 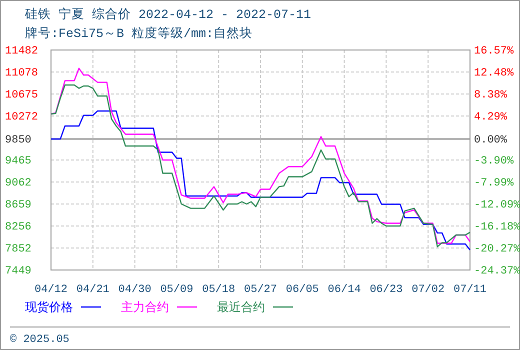 I want to click on y-tick-label: 10675, so click(x=21, y=96).